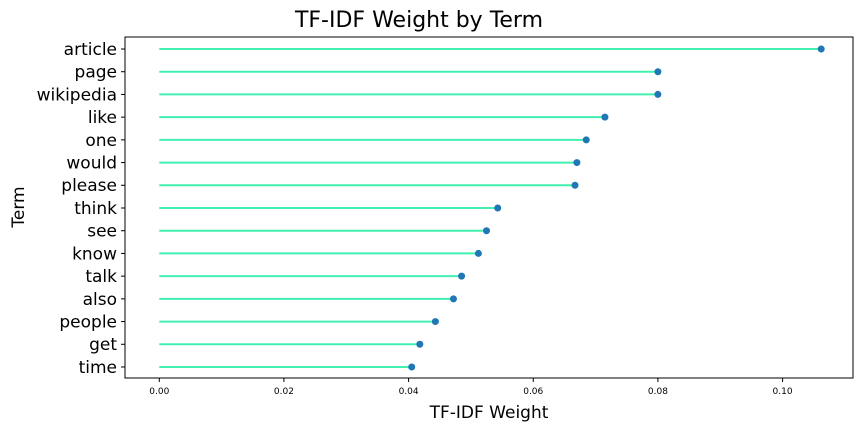 The image size is (864, 432). I want to click on marker-talk, so click(462, 276).